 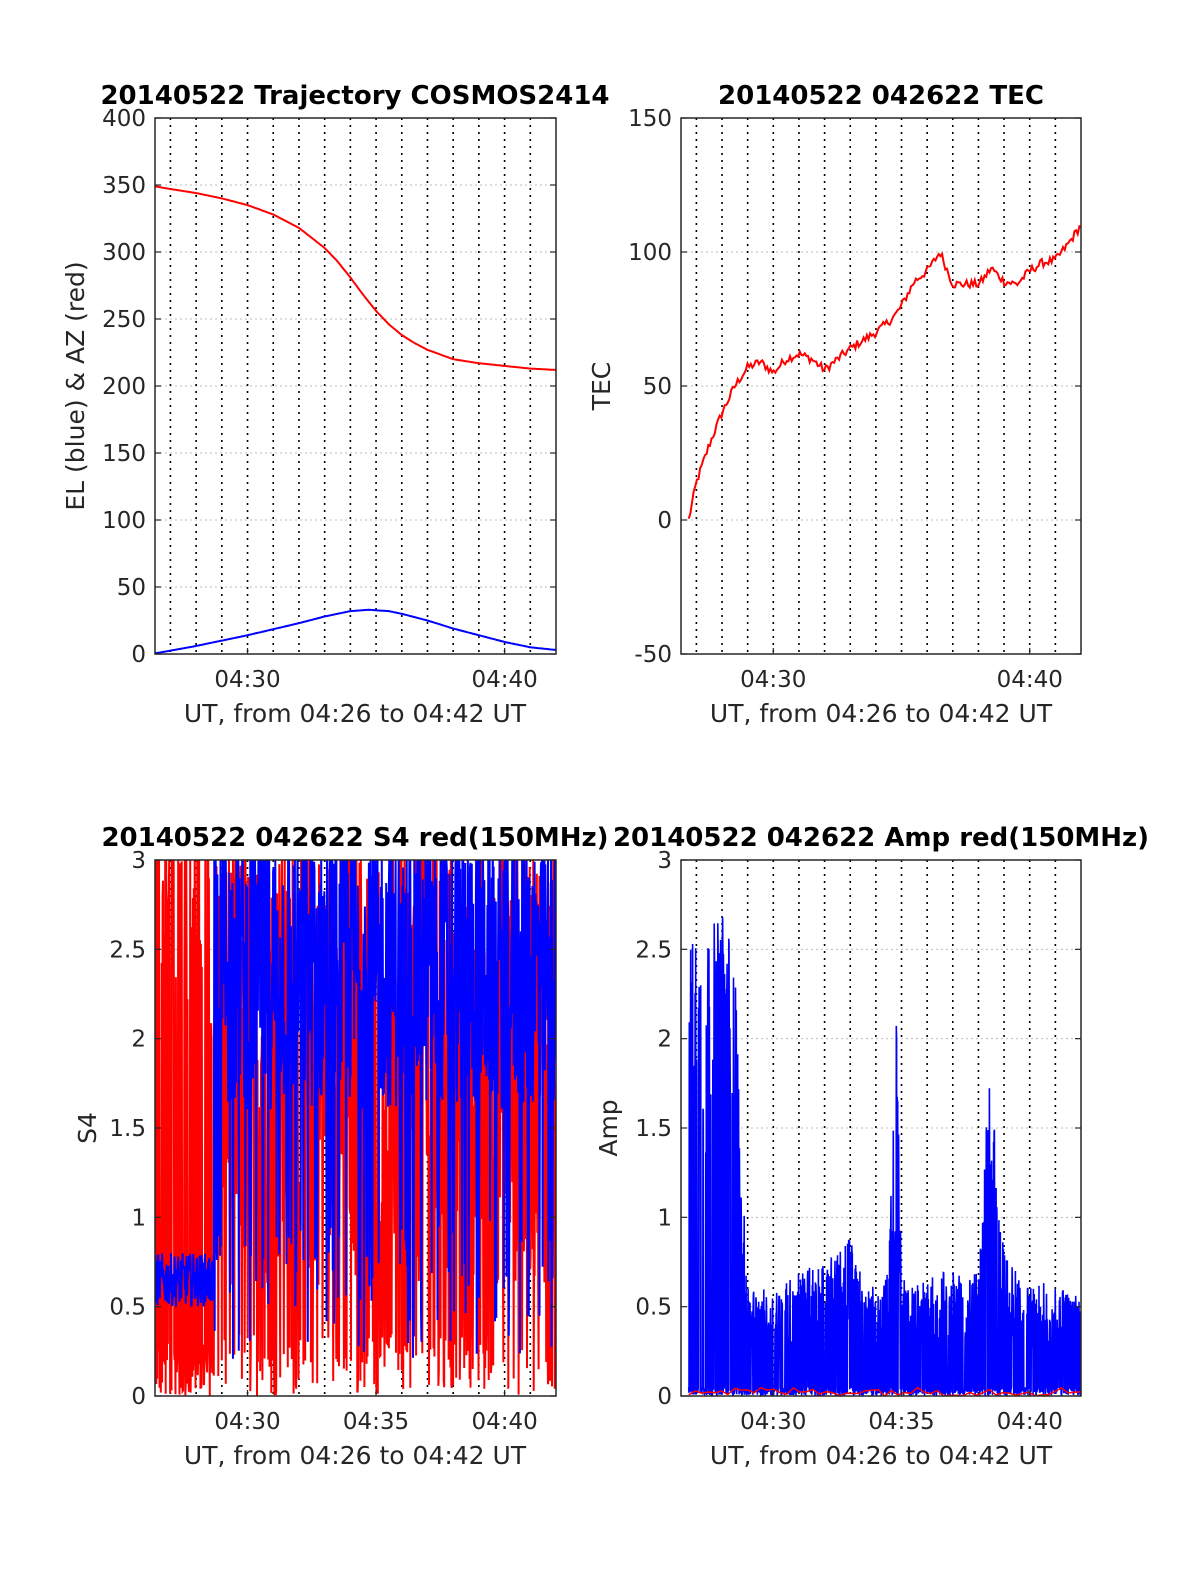 I want to click on s4-ytick-label: 1, so click(x=138, y=1218).